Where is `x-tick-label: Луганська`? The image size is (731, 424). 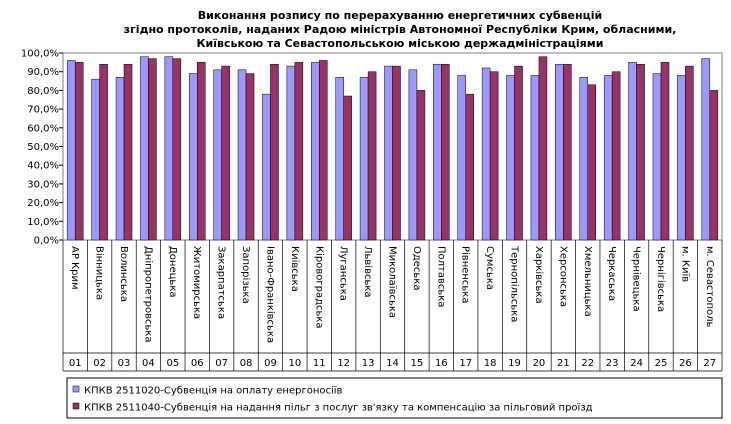 x-tick-label: Луганська is located at coordinates (343, 273).